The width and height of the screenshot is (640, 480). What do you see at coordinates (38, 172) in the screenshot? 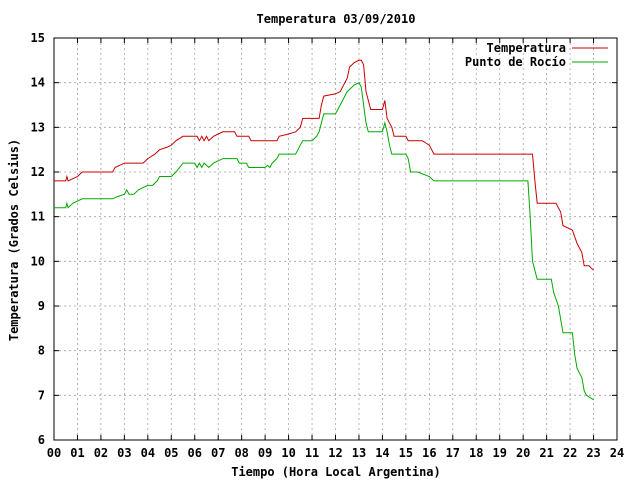
I see `y-tick-label: 12` at bounding box center [38, 172].